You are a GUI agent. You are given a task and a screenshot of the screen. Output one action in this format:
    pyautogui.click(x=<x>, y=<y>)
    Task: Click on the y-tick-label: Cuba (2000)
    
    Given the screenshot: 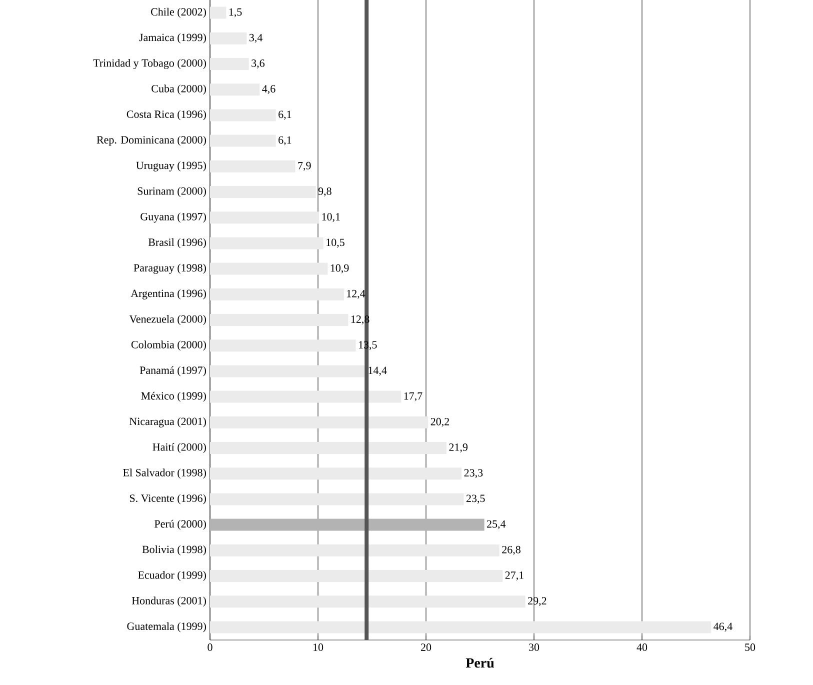 What is the action you would take?
    pyautogui.click(x=179, y=89)
    